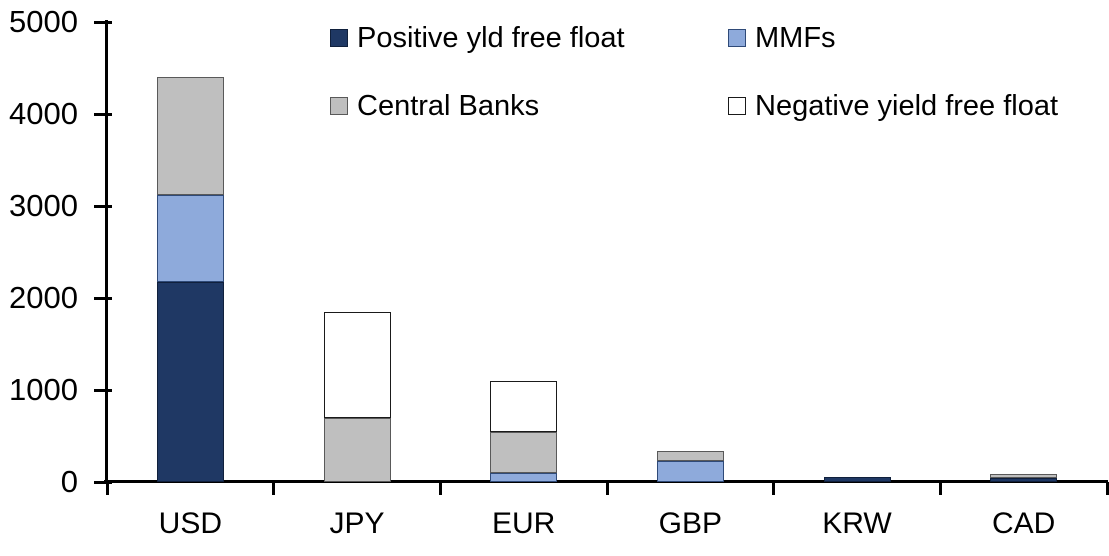 The height and width of the screenshot is (556, 1109). I want to click on bar-segment-krw-positive-yld-free-float, so click(857, 479).